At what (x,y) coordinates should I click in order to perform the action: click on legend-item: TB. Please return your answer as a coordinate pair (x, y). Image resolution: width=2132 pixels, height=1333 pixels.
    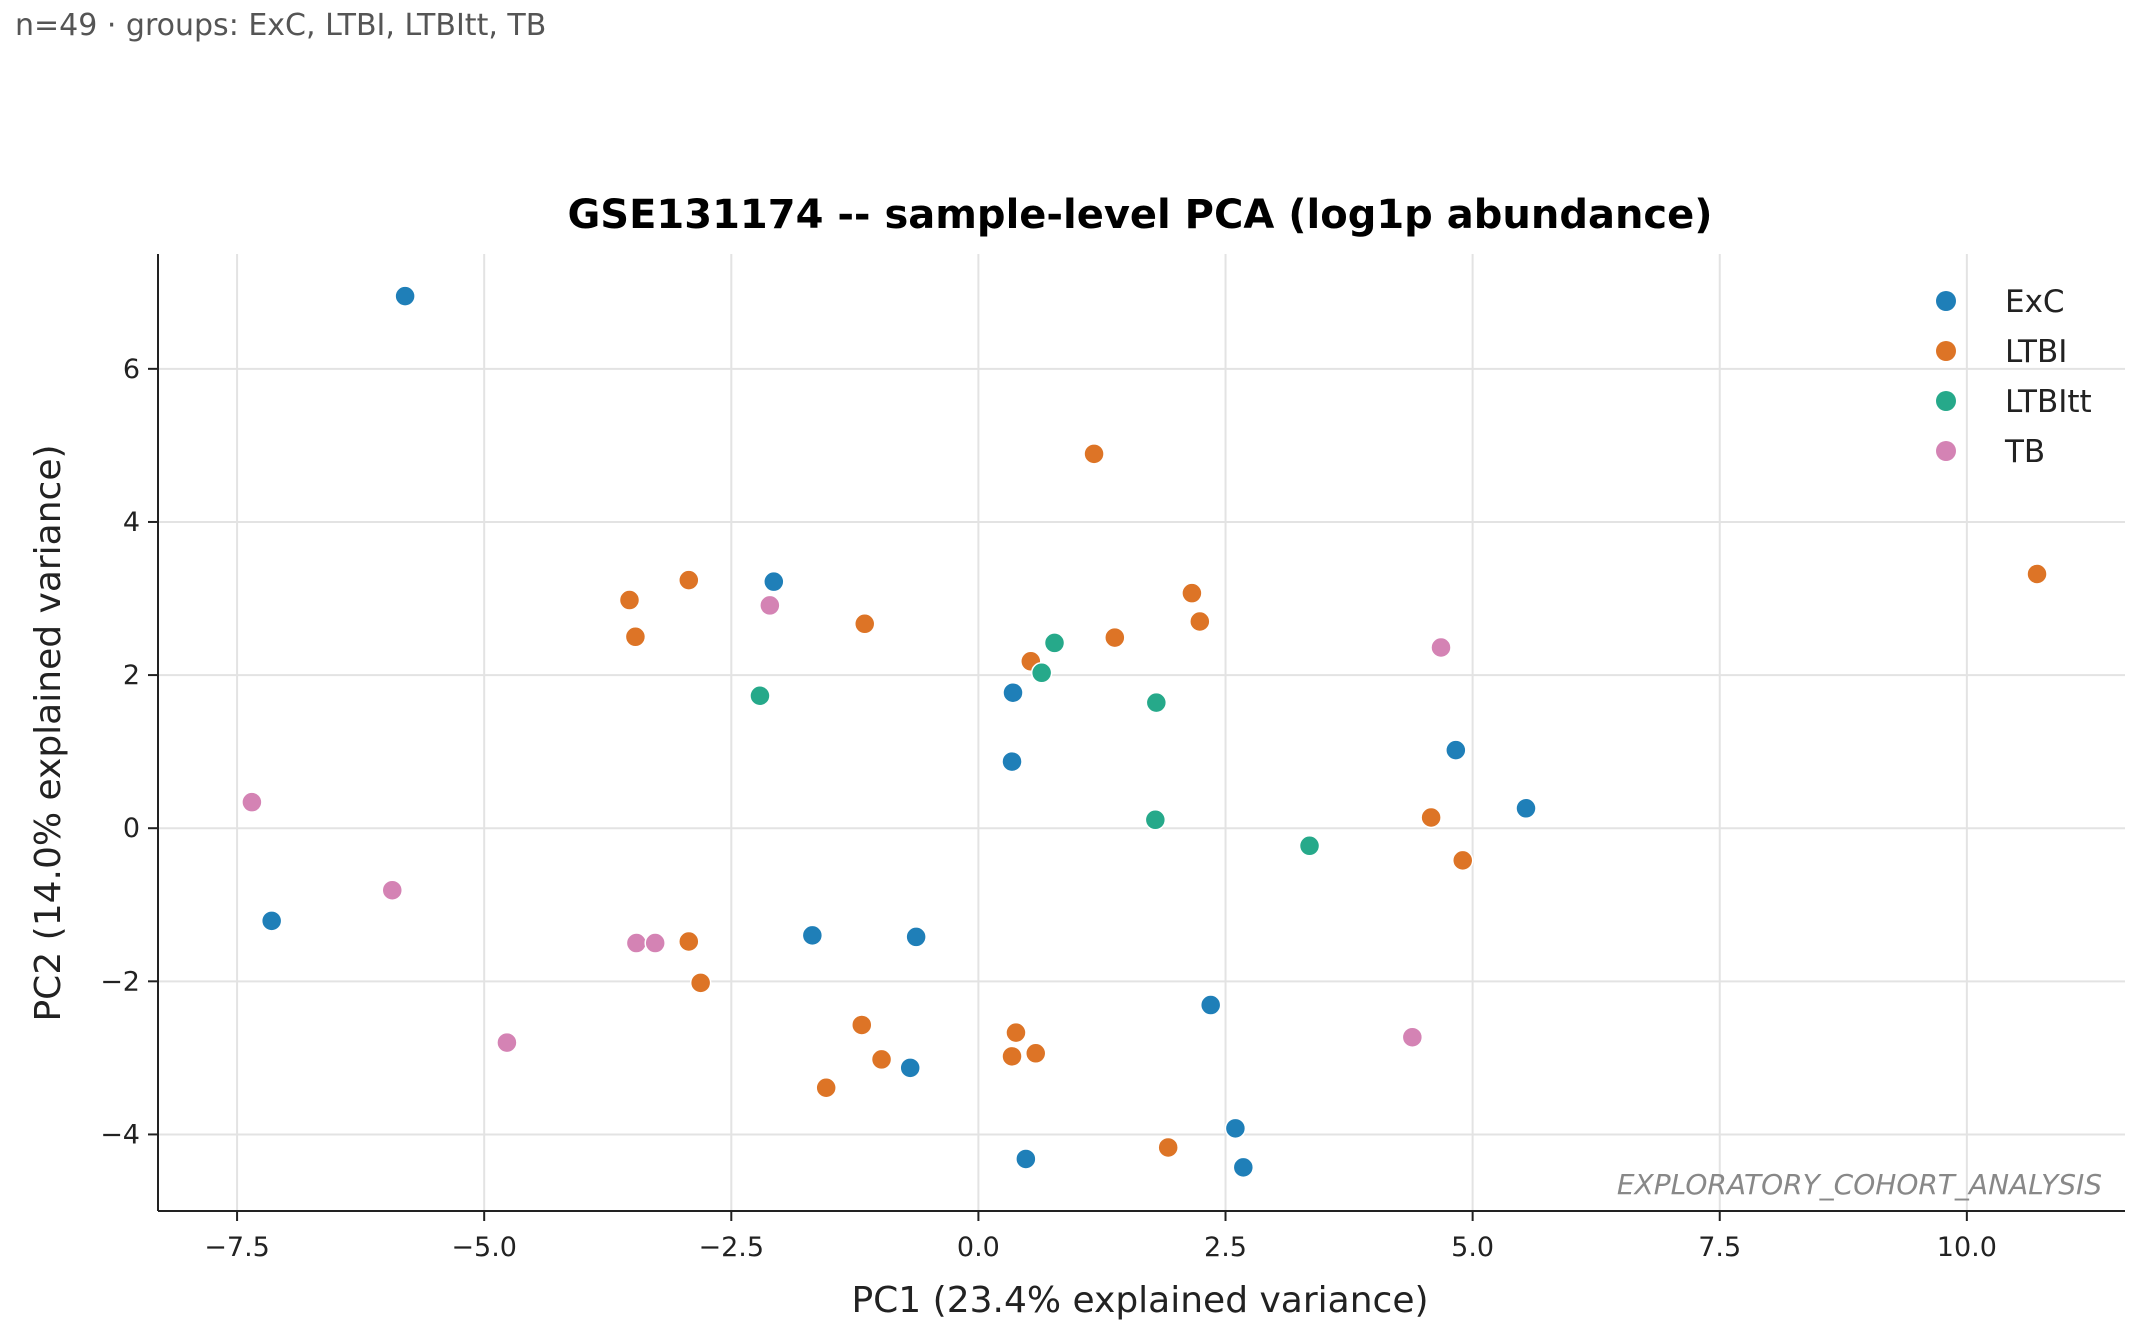
    Looking at the image, I should click on (1990, 452).